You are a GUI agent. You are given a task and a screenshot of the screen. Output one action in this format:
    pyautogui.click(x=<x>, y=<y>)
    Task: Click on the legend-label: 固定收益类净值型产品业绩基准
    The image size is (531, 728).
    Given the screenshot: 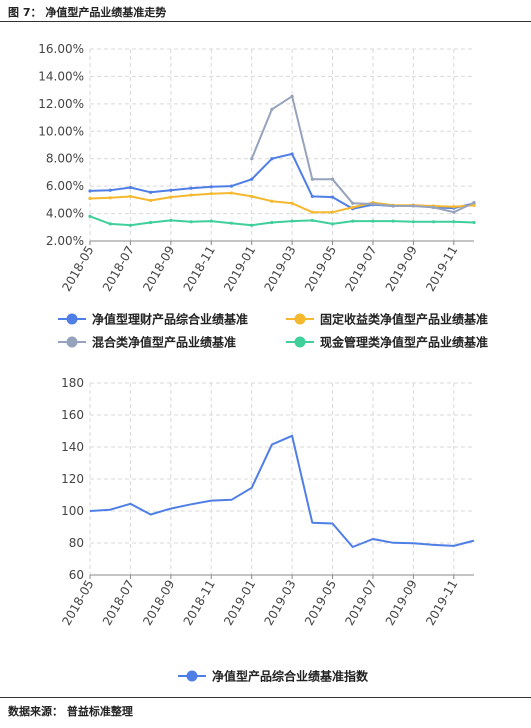 What is the action you would take?
    pyautogui.click(x=404, y=319)
    